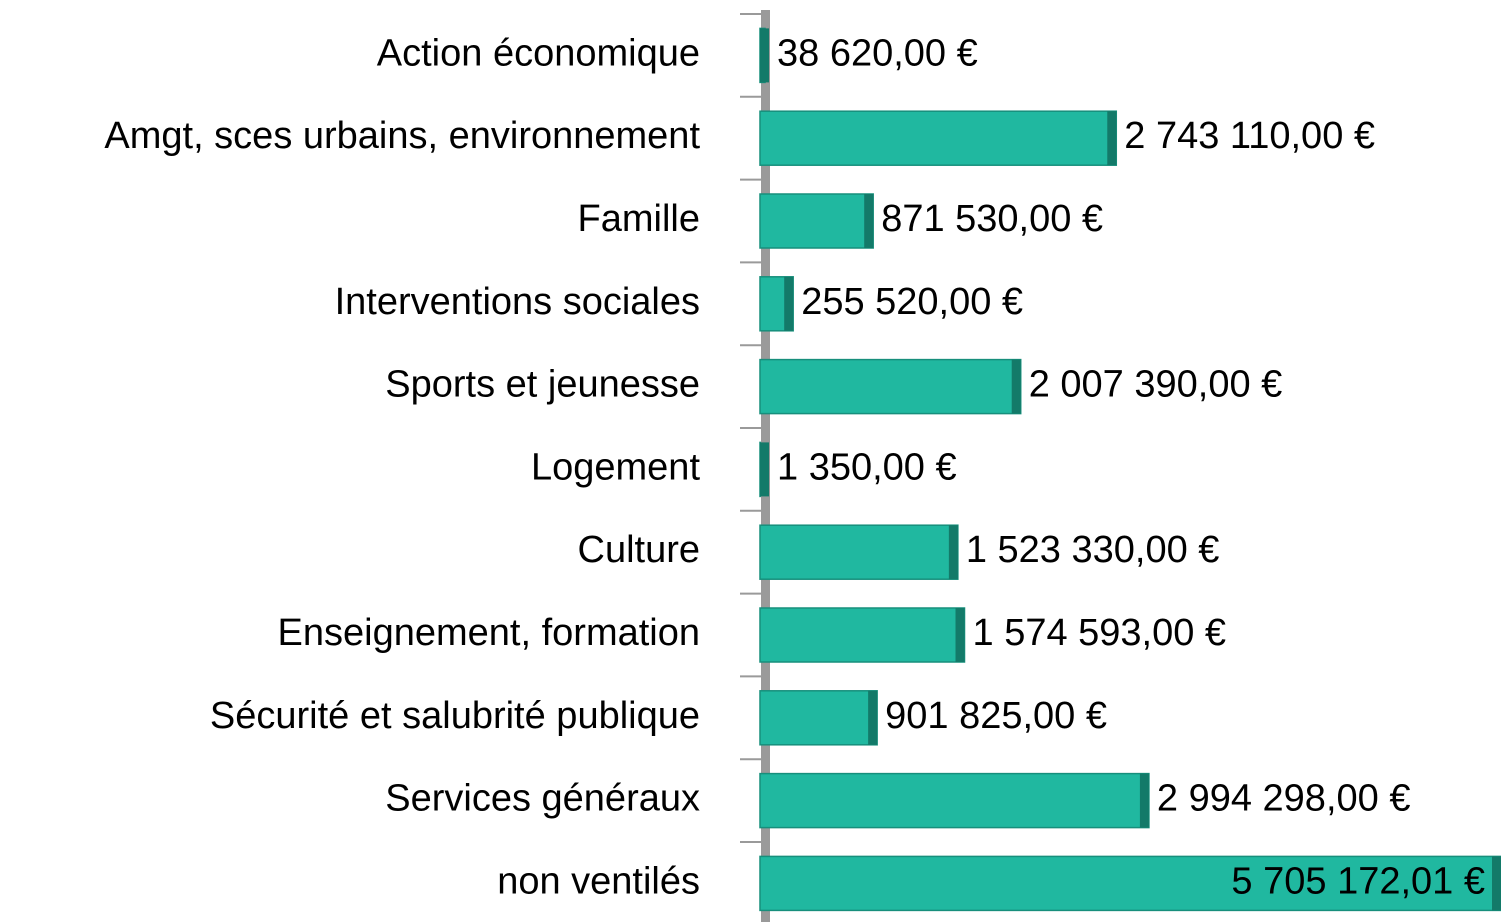 This screenshot has width=1501, height=922. I want to click on category-label: Enseignement, formation, so click(489, 633).